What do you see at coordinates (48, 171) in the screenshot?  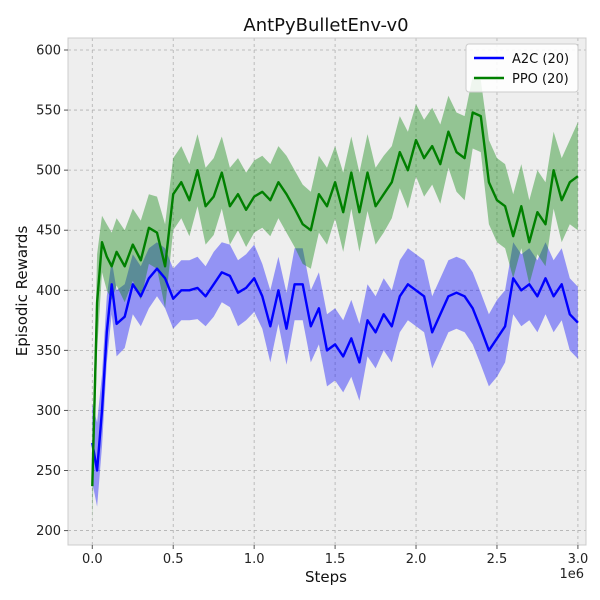 I see `y-tick-label: 500` at bounding box center [48, 171].